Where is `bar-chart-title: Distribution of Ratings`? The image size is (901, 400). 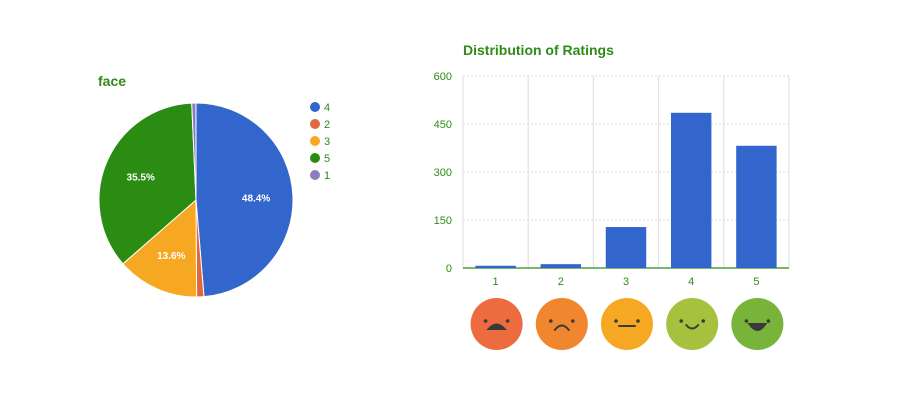
bar-chart-title: Distribution of Ratings is located at coordinates (538, 50).